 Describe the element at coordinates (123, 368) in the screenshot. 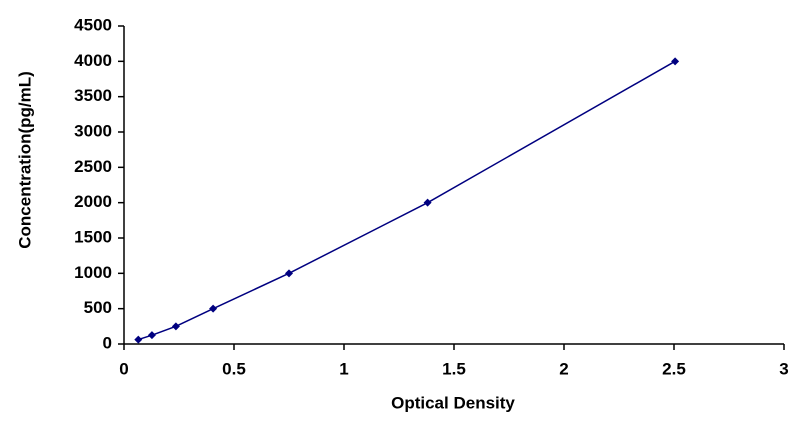

I see `x-tick-label: 0` at that location.